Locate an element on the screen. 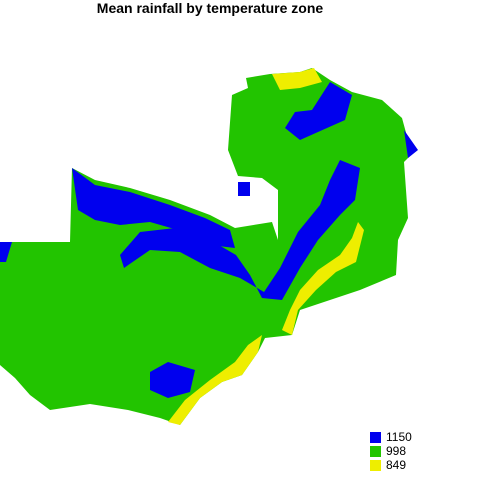 This screenshot has width=480, height=480. zone-low-north is located at coordinates (297, 79).